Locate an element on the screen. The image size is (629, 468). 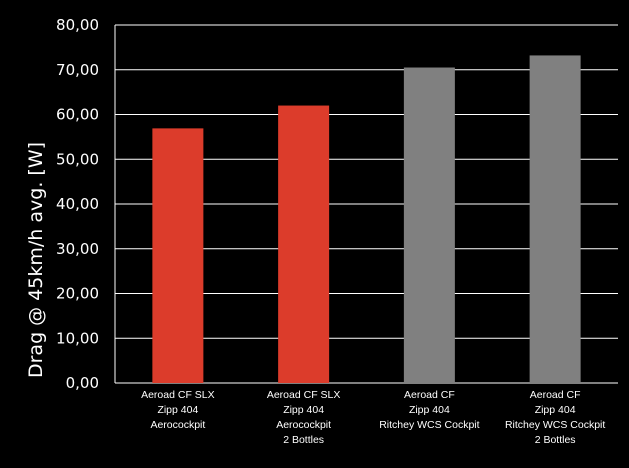
y-tick-label: 60,00 is located at coordinates (77, 115).